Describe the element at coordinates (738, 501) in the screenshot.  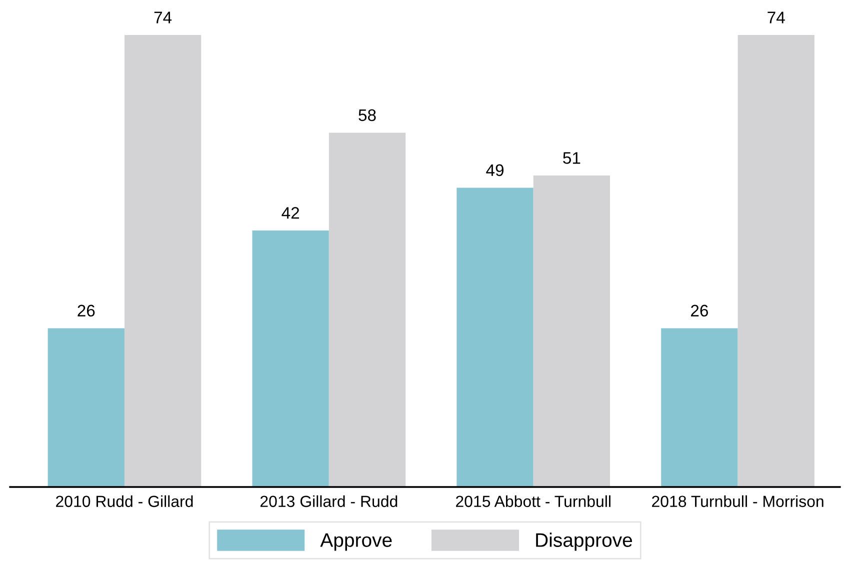
I see `x-tick-label: 2018 Turnbull - Morrison` at that location.